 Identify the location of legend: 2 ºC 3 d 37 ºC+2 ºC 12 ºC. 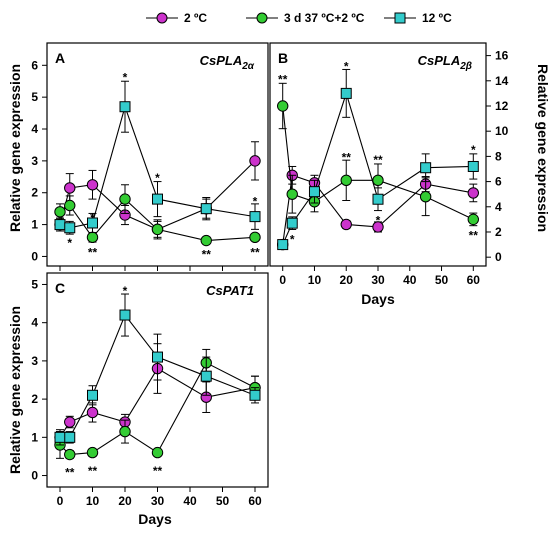
(299, 18).